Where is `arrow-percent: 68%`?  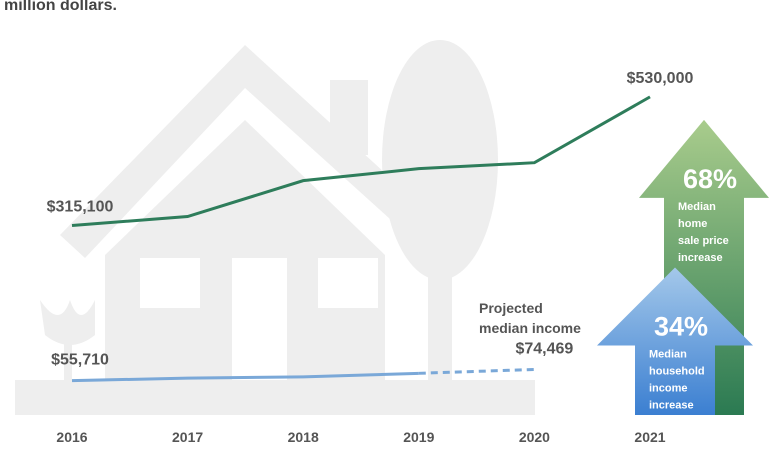
arrow-percent: 68% is located at coordinates (710, 179).